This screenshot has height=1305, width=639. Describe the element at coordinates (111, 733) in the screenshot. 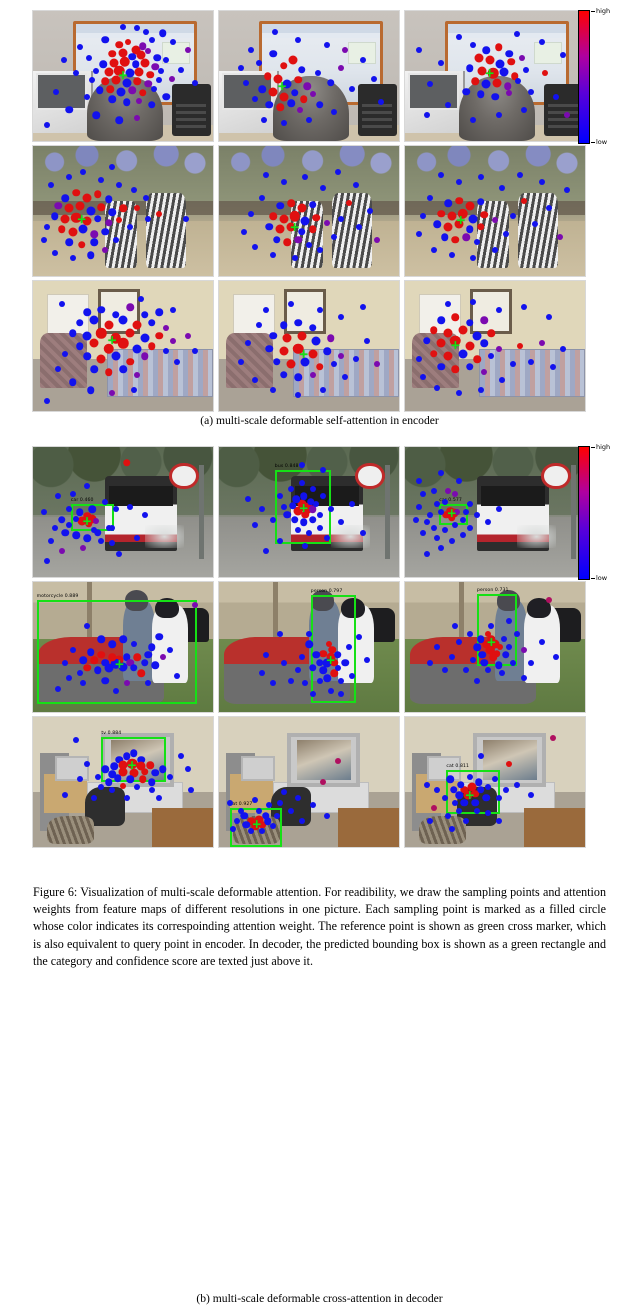

I see `bbox-class-score-label: tv 0.884` at that location.